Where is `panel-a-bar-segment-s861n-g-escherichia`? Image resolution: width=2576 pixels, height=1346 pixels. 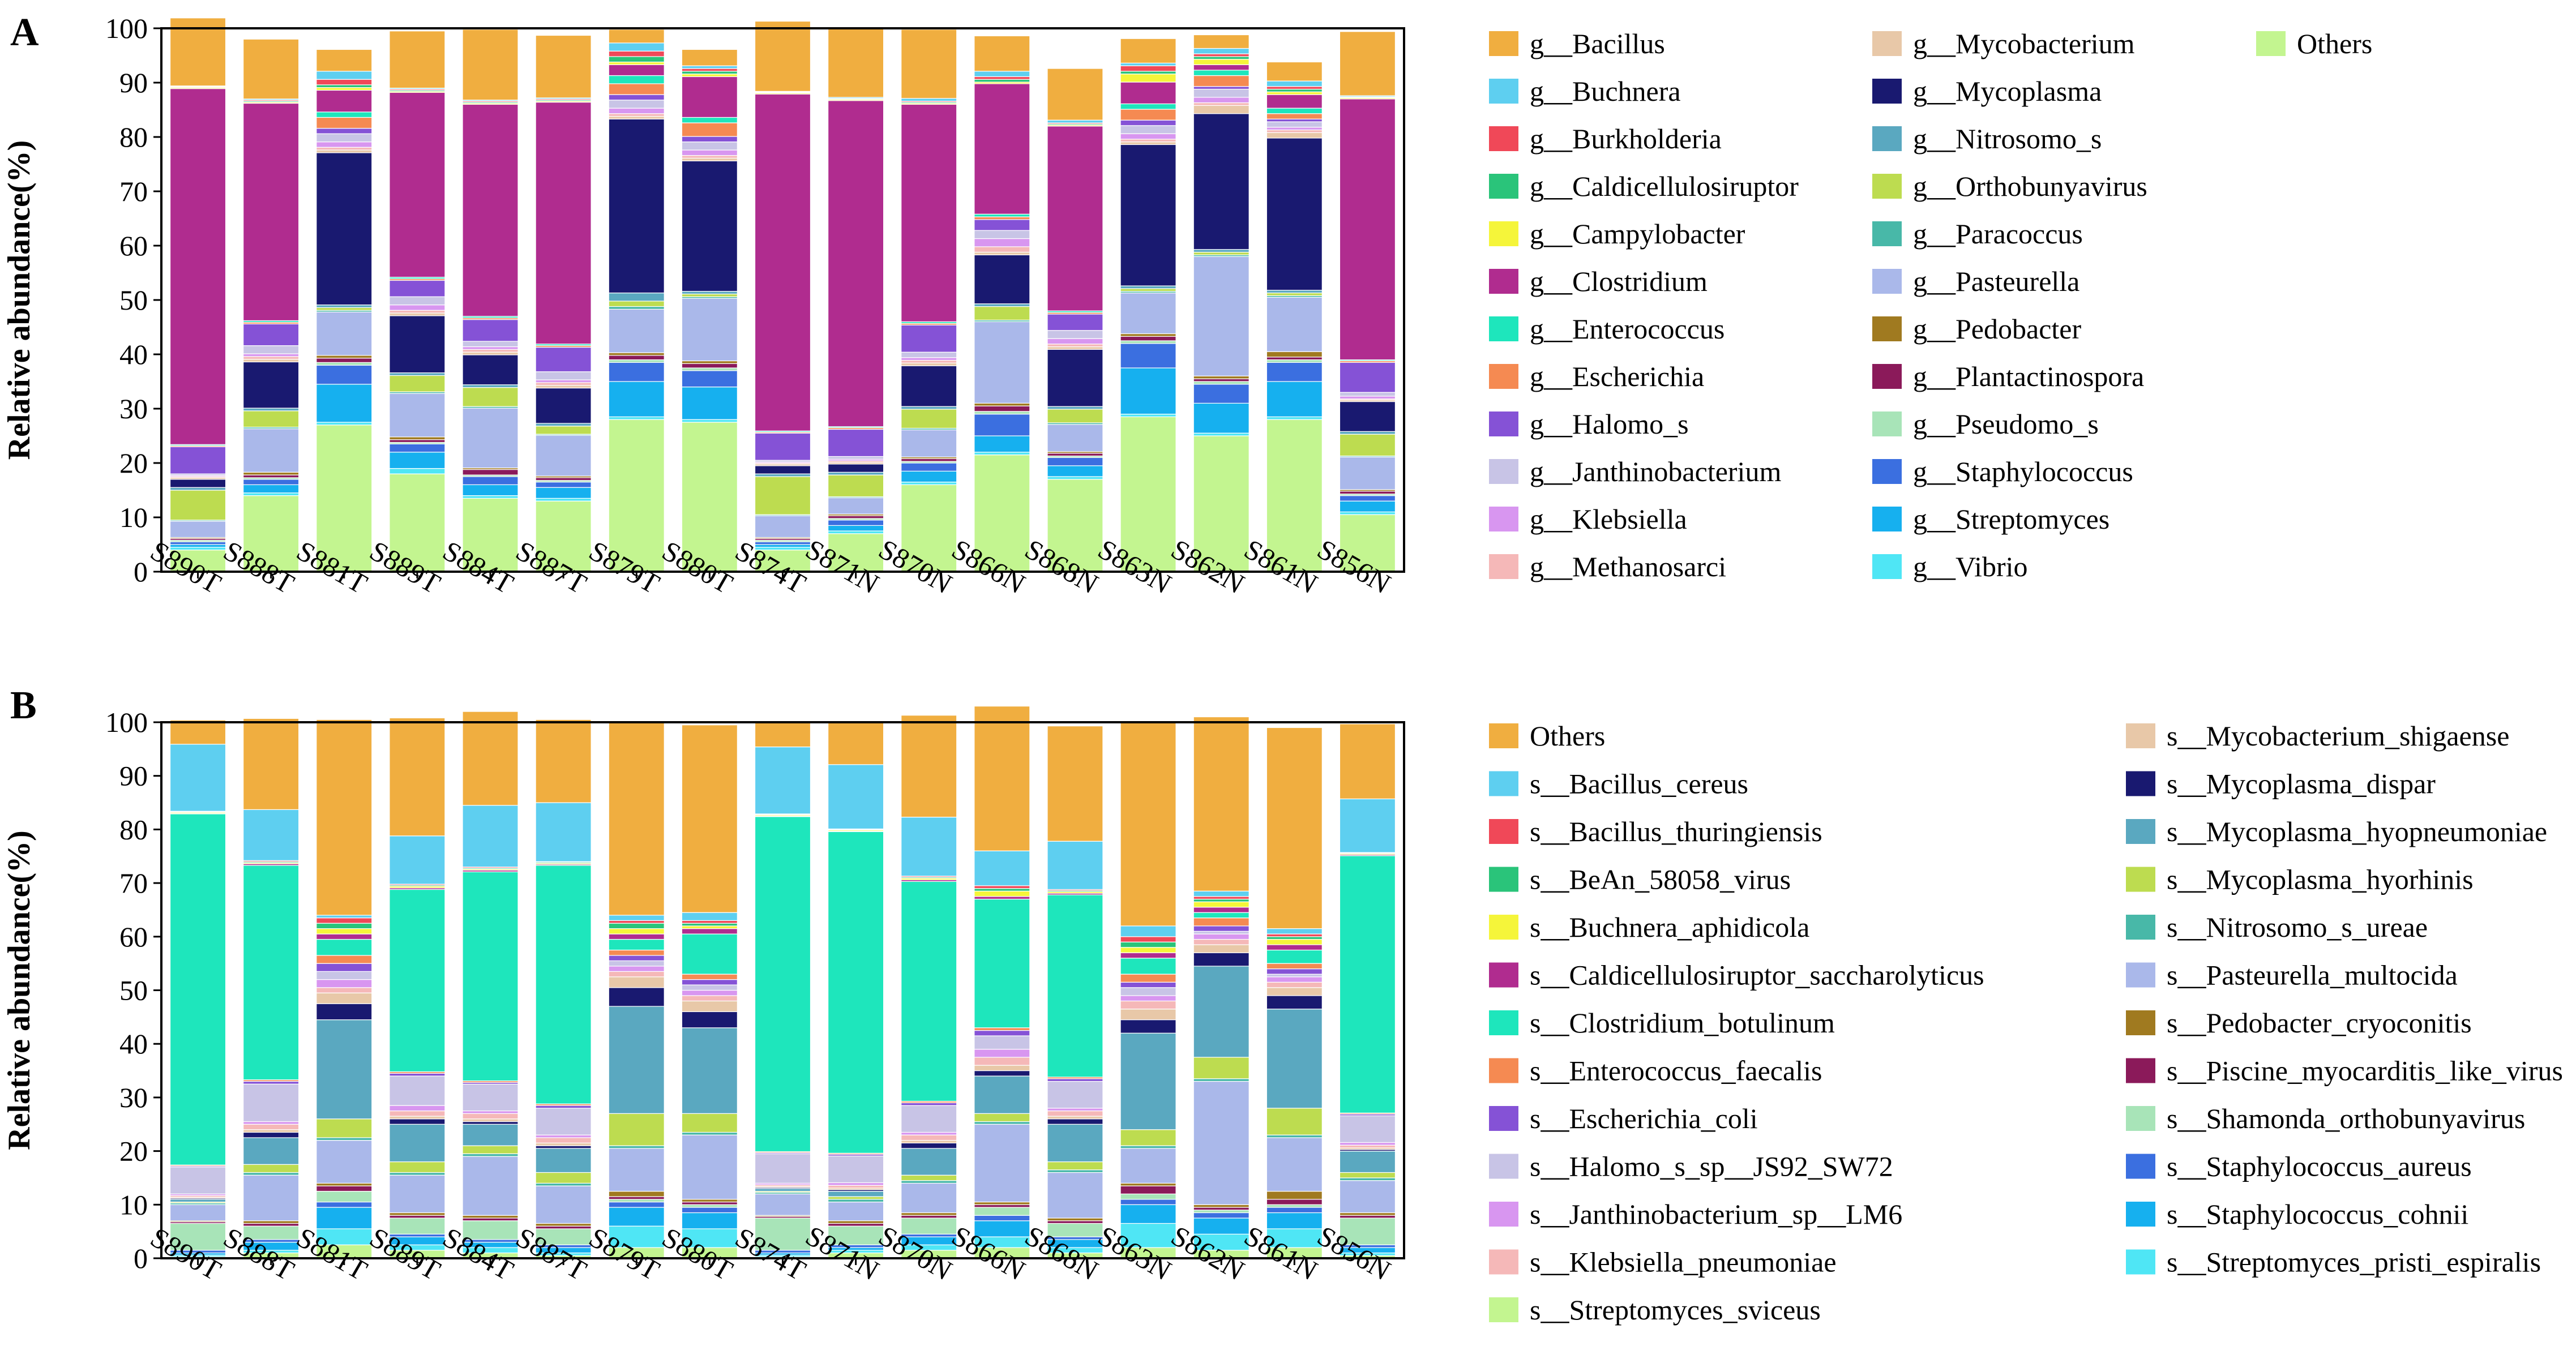
panel-a-bar-segment-s861n-g-escherichia is located at coordinates (1294, 116).